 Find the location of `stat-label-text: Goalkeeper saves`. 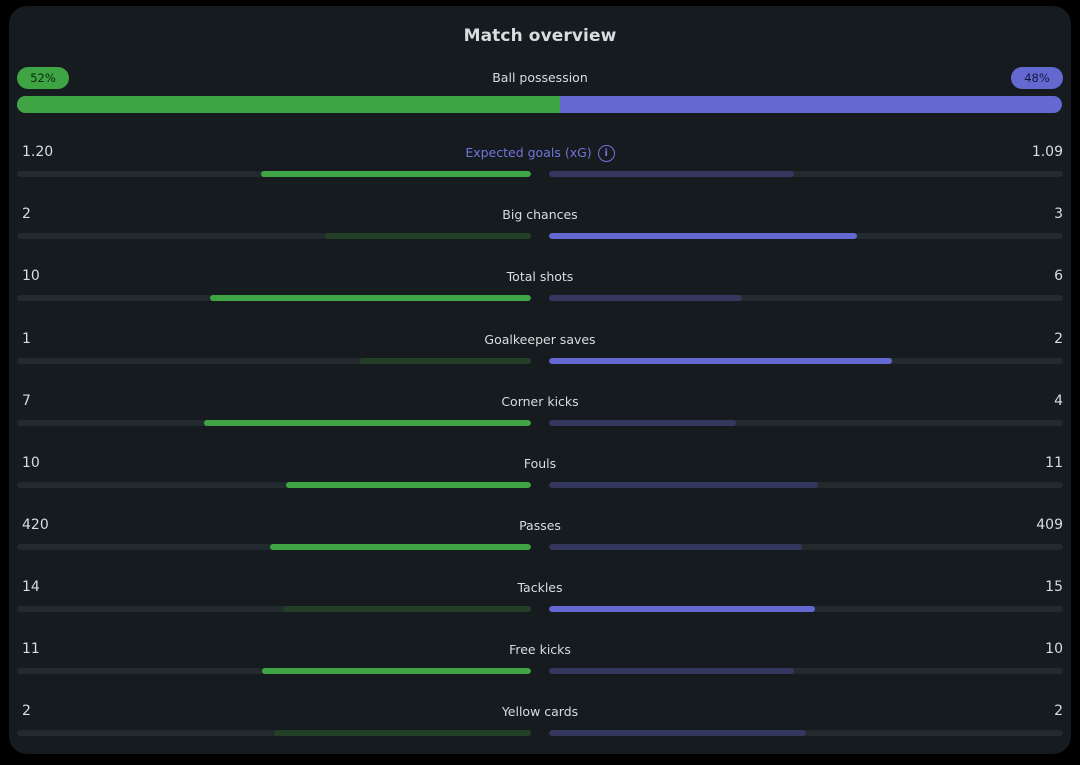

stat-label-text: Goalkeeper saves is located at coordinates (540, 339).